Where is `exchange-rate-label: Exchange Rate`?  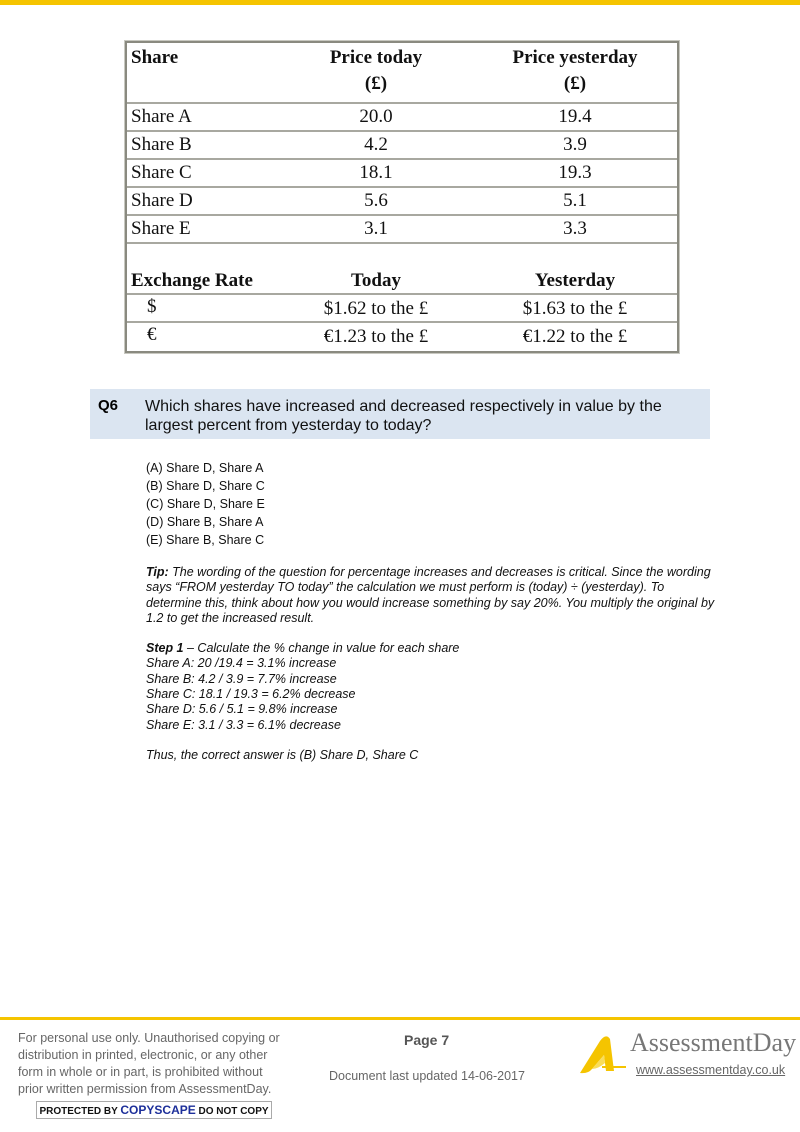 exchange-rate-label: Exchange Rate is located at coordinates (192, 280).